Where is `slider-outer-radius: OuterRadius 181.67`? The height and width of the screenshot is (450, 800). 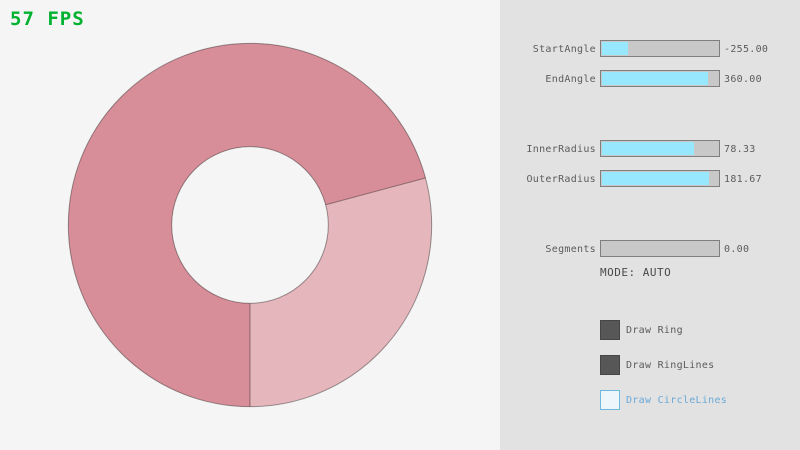
slider-outer-radius: OuterRadius 181.67 is located at coordinates (650, 178).